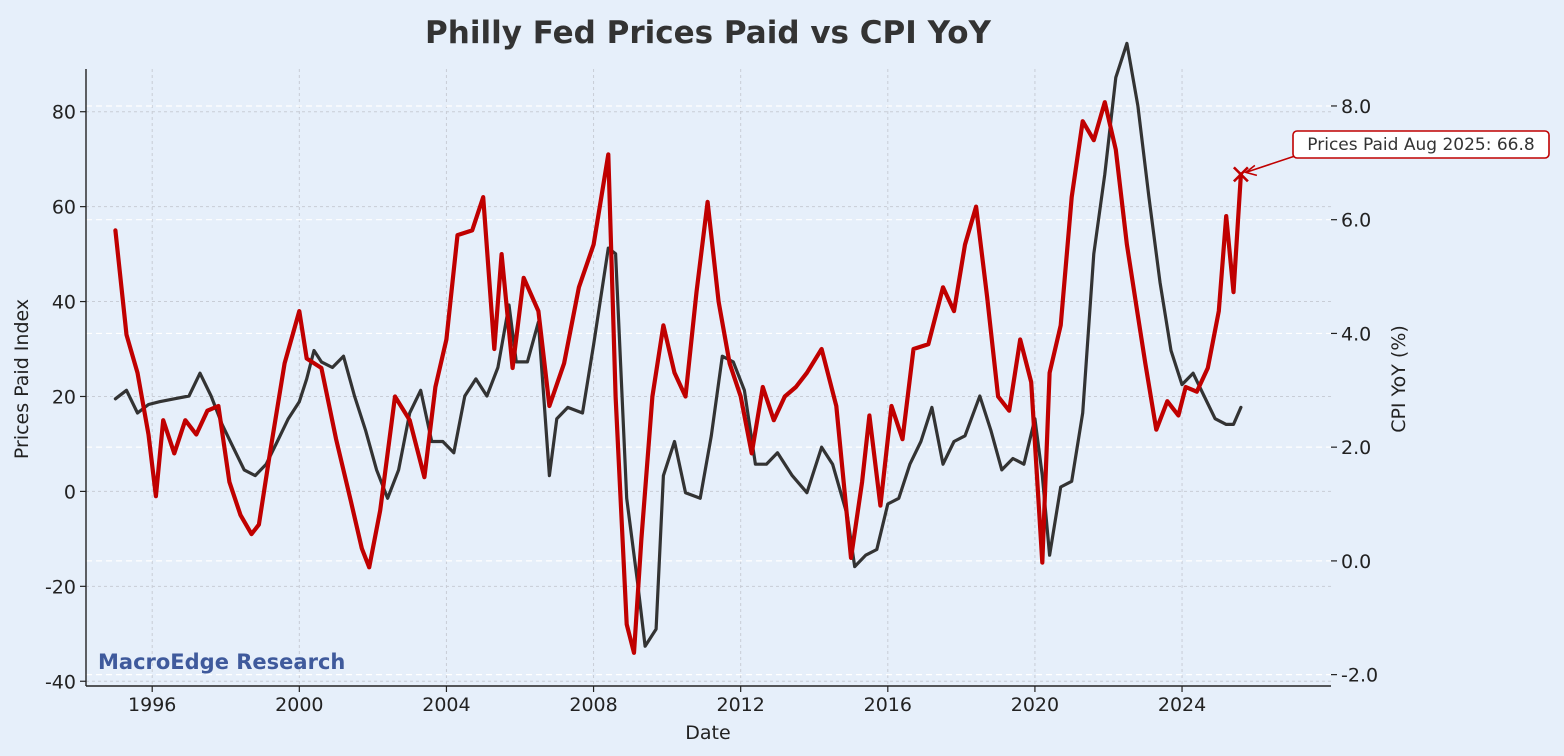 The width and height of the screenshot is (1564, 756). I want to click on y2-tick-label: -2.0, so click(1359, 676).